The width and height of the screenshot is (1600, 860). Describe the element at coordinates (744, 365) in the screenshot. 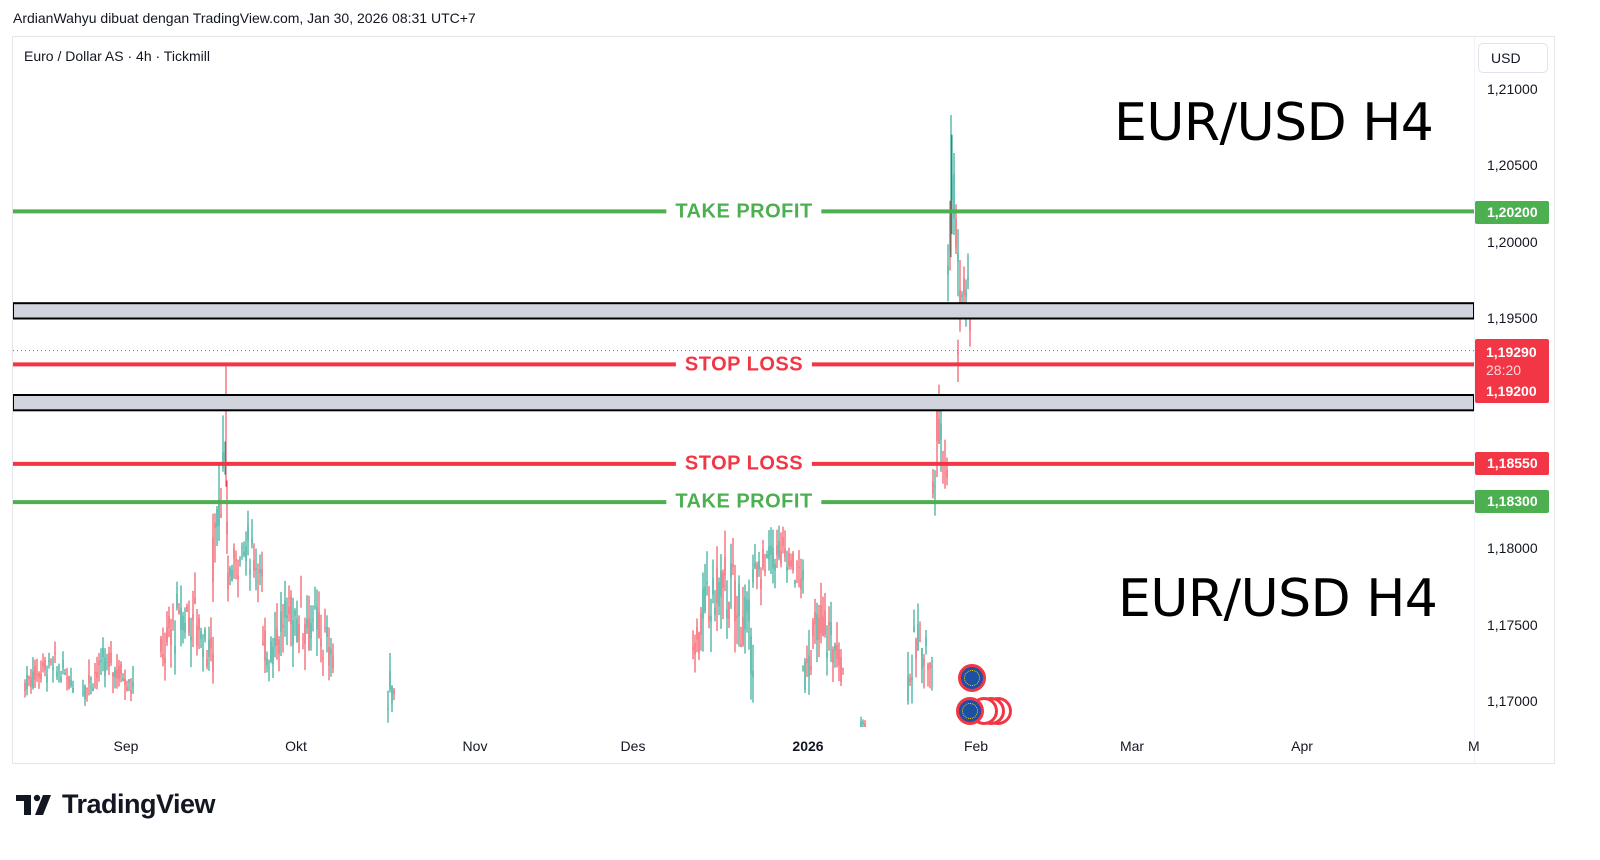

I see `stop-loss-upper-label: STOP LOSS` at that location.